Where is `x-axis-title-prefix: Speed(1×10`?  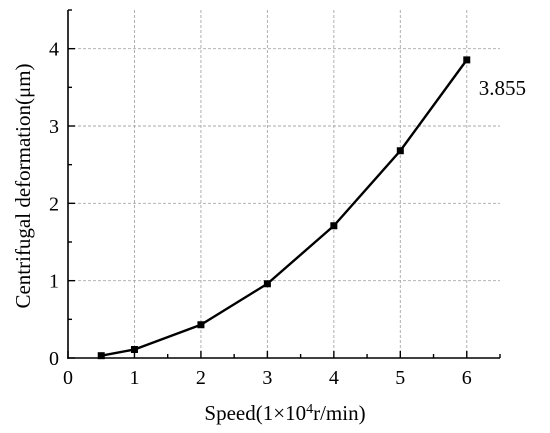 x-axis-title-prefix: Speed(1×10 is located at coordinates (255, 413).